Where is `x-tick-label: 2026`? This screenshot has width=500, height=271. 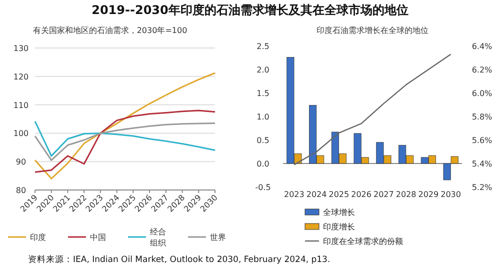 x-tick-label: 2026 is located at coordinates (361, 194).